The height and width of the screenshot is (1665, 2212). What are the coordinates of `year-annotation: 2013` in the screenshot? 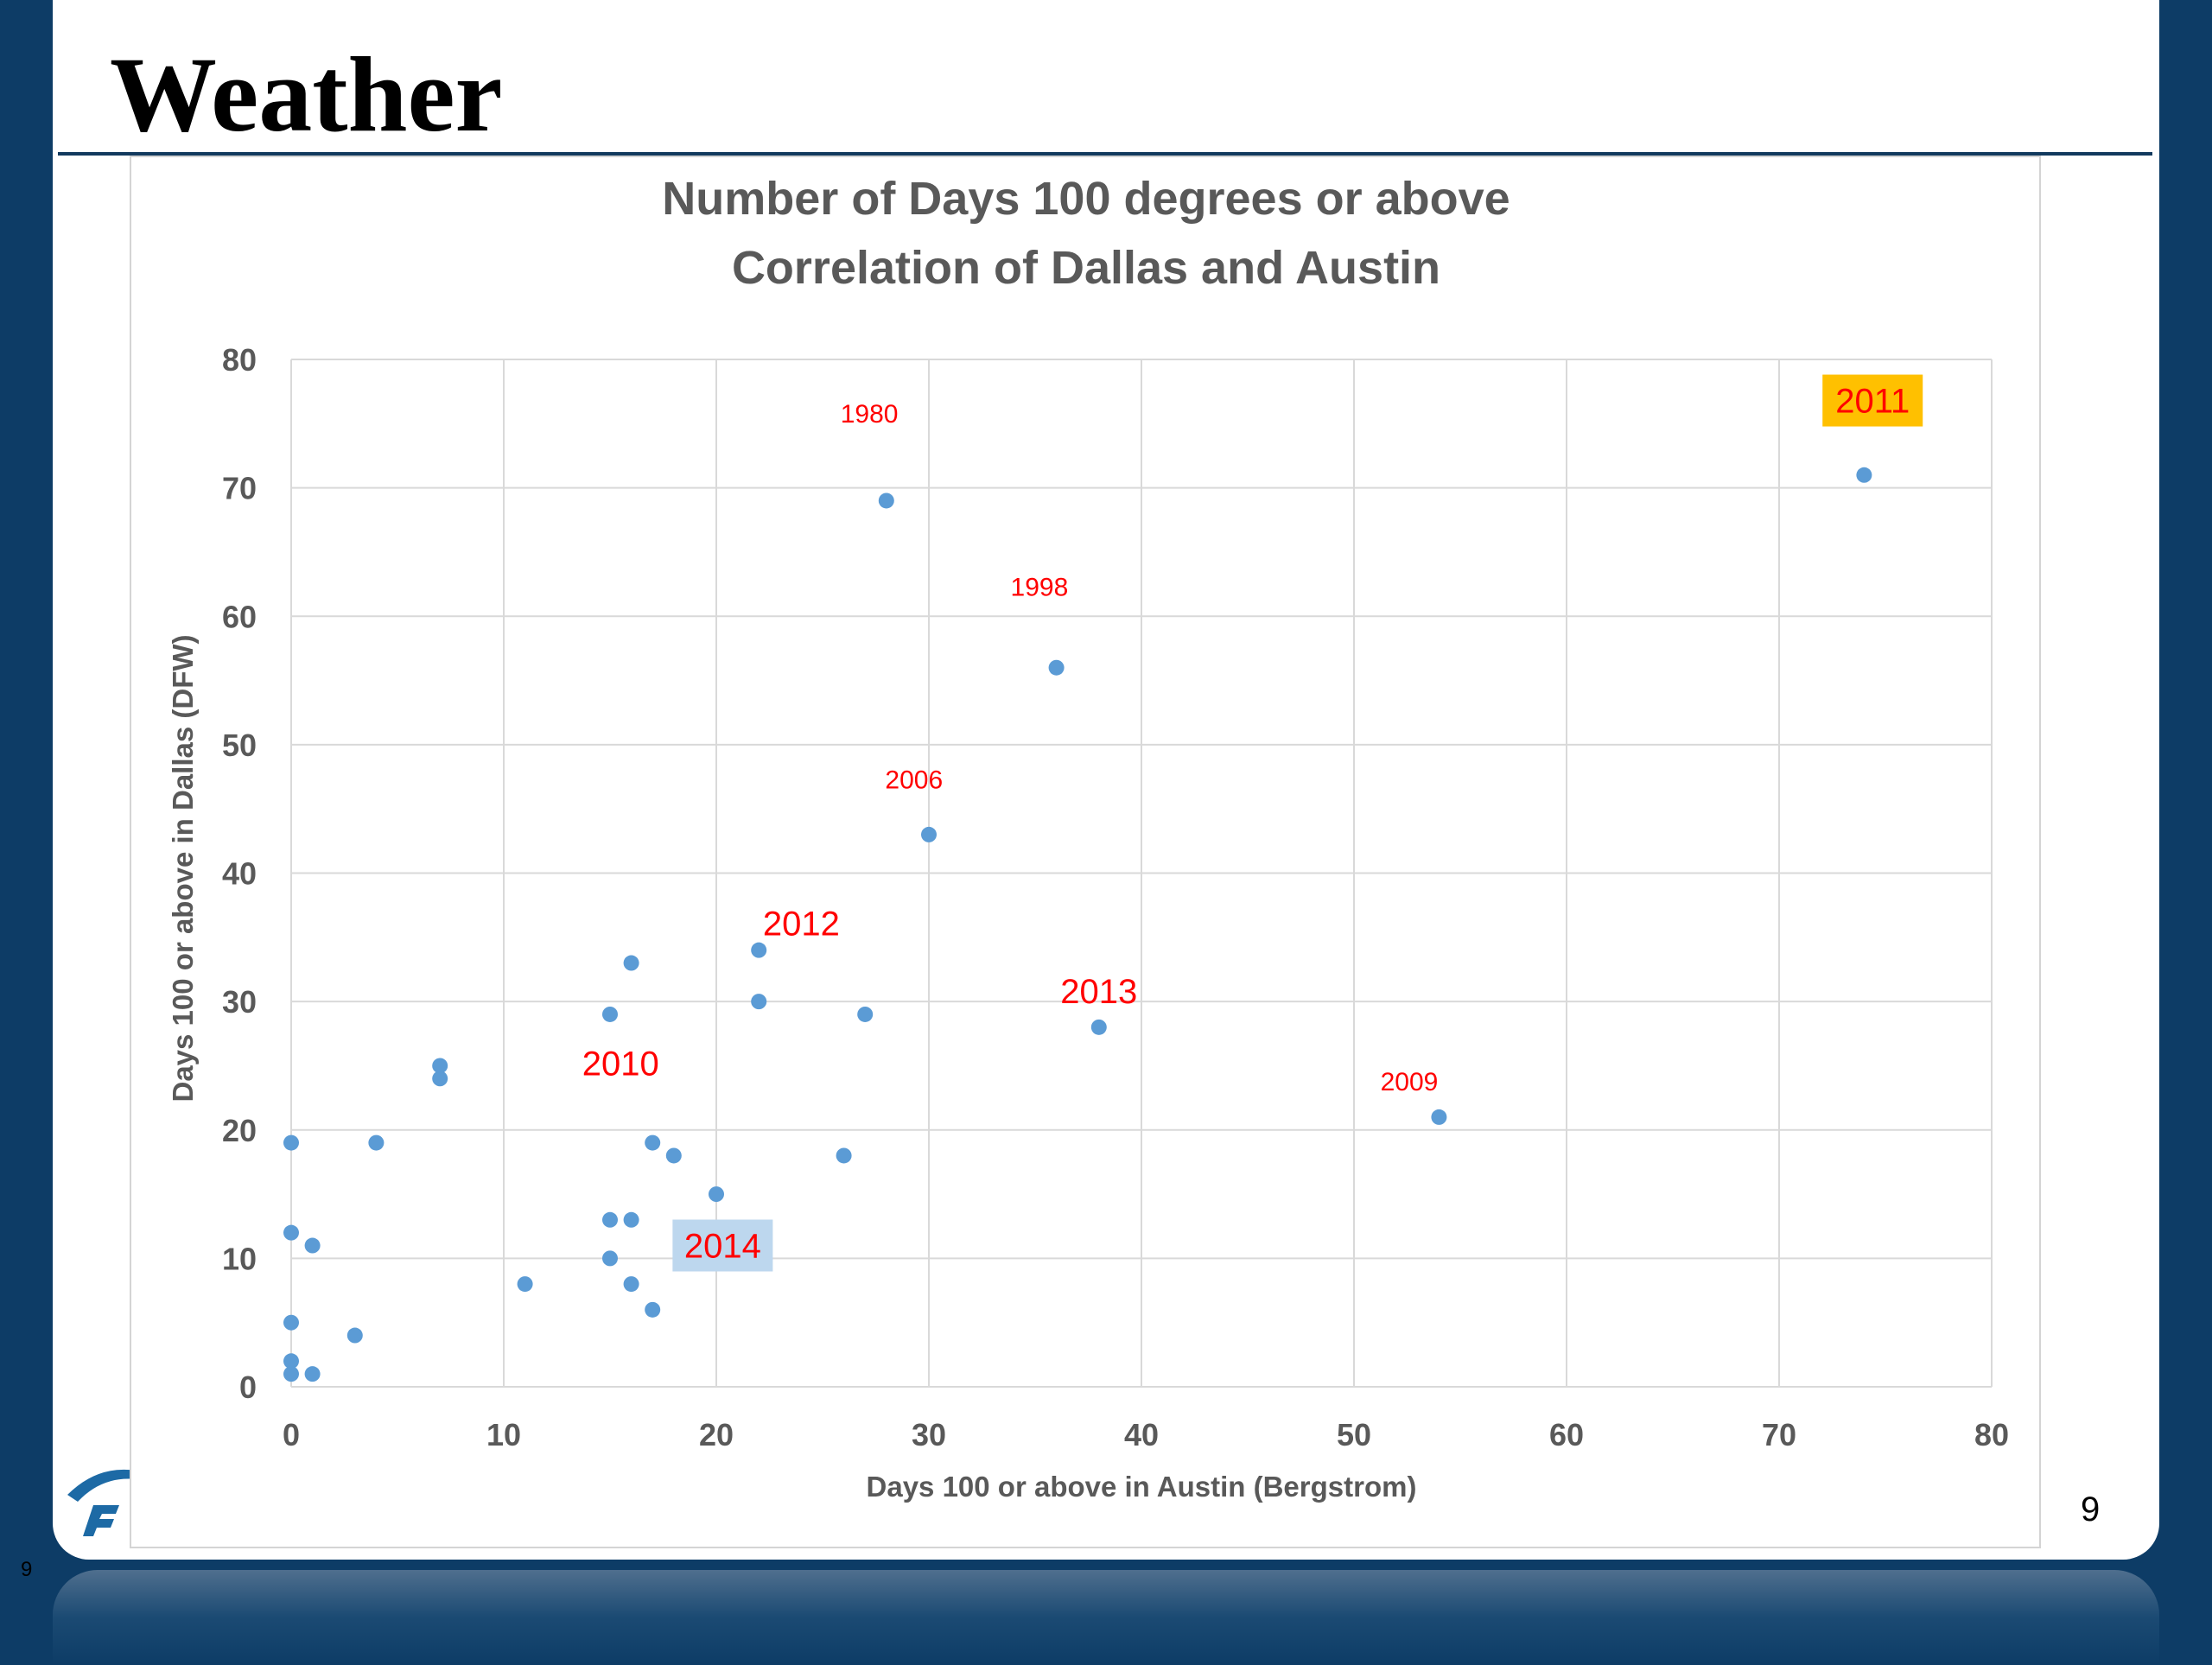 It's located at (1098, 992).